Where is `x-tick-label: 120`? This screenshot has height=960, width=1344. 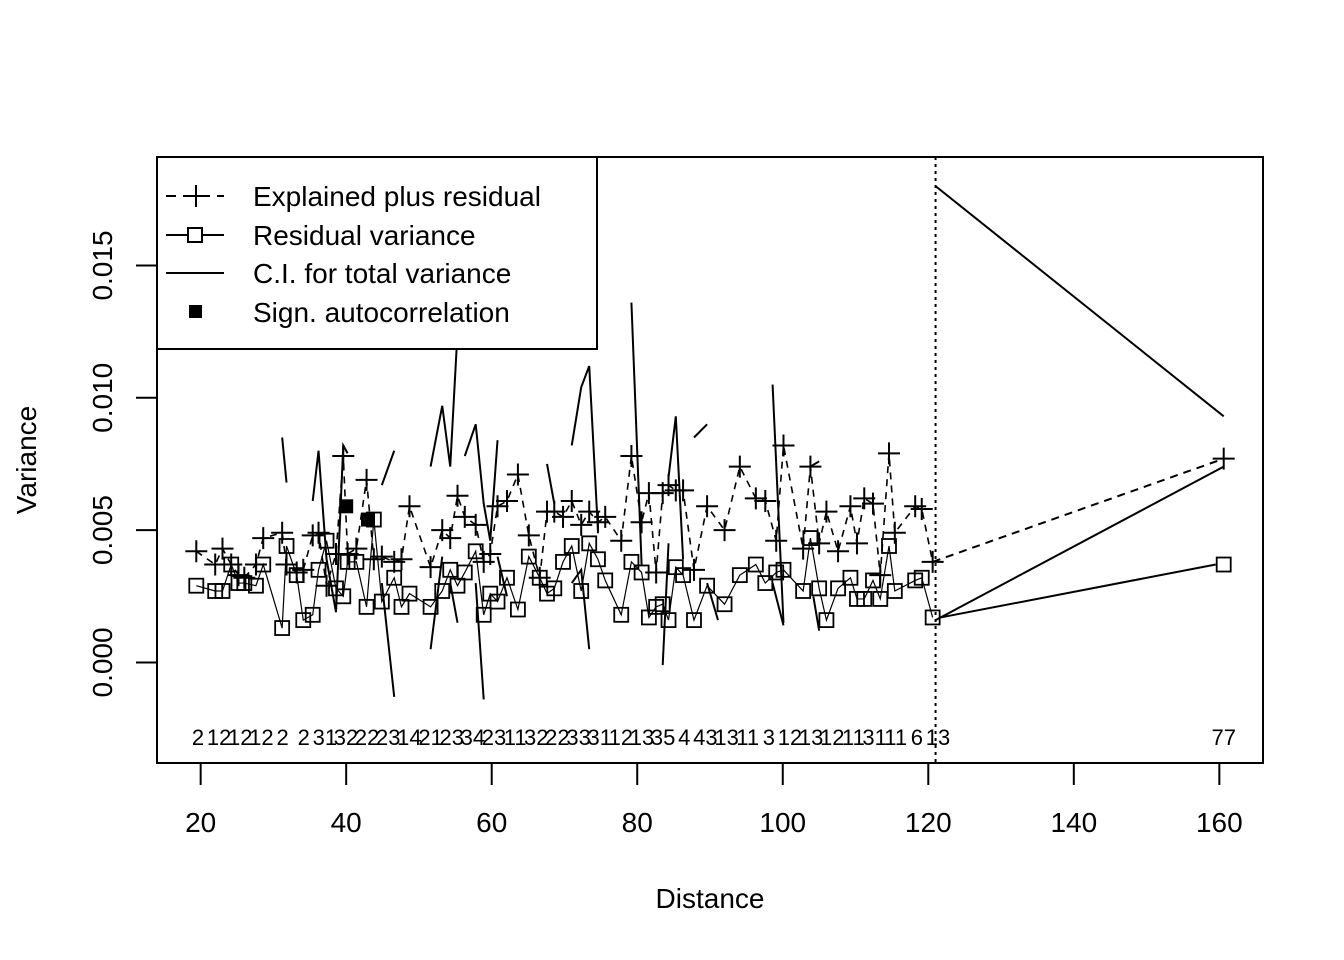 x-tick-label: 120 is located at coordinates (928, 822).